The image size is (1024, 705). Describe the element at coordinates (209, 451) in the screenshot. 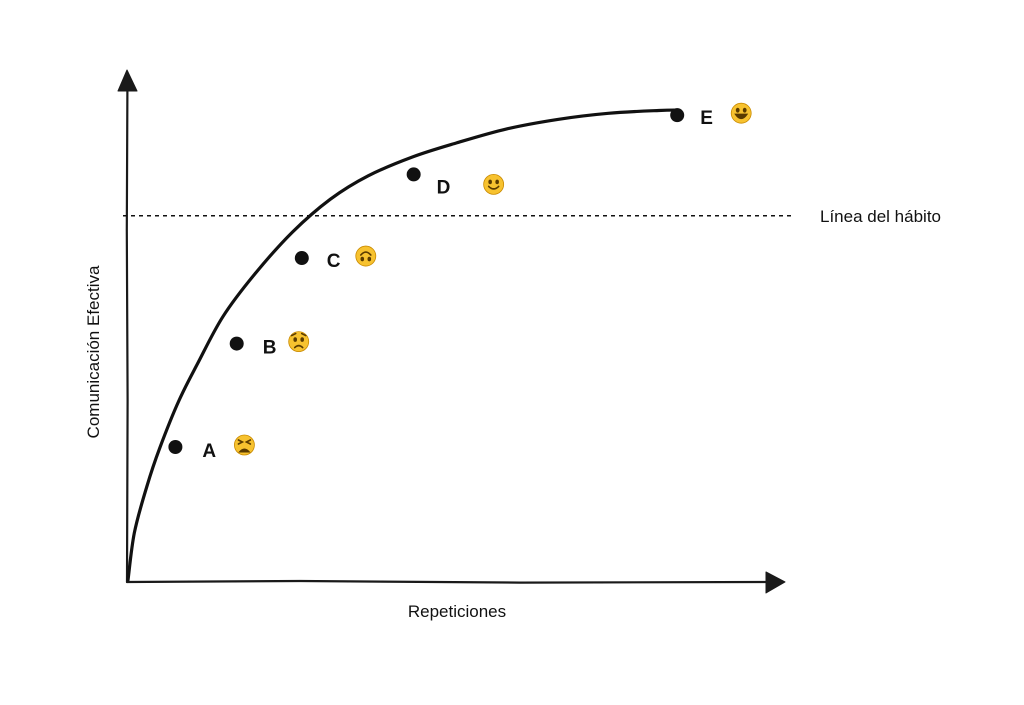

I see `point-label: A` at that location.